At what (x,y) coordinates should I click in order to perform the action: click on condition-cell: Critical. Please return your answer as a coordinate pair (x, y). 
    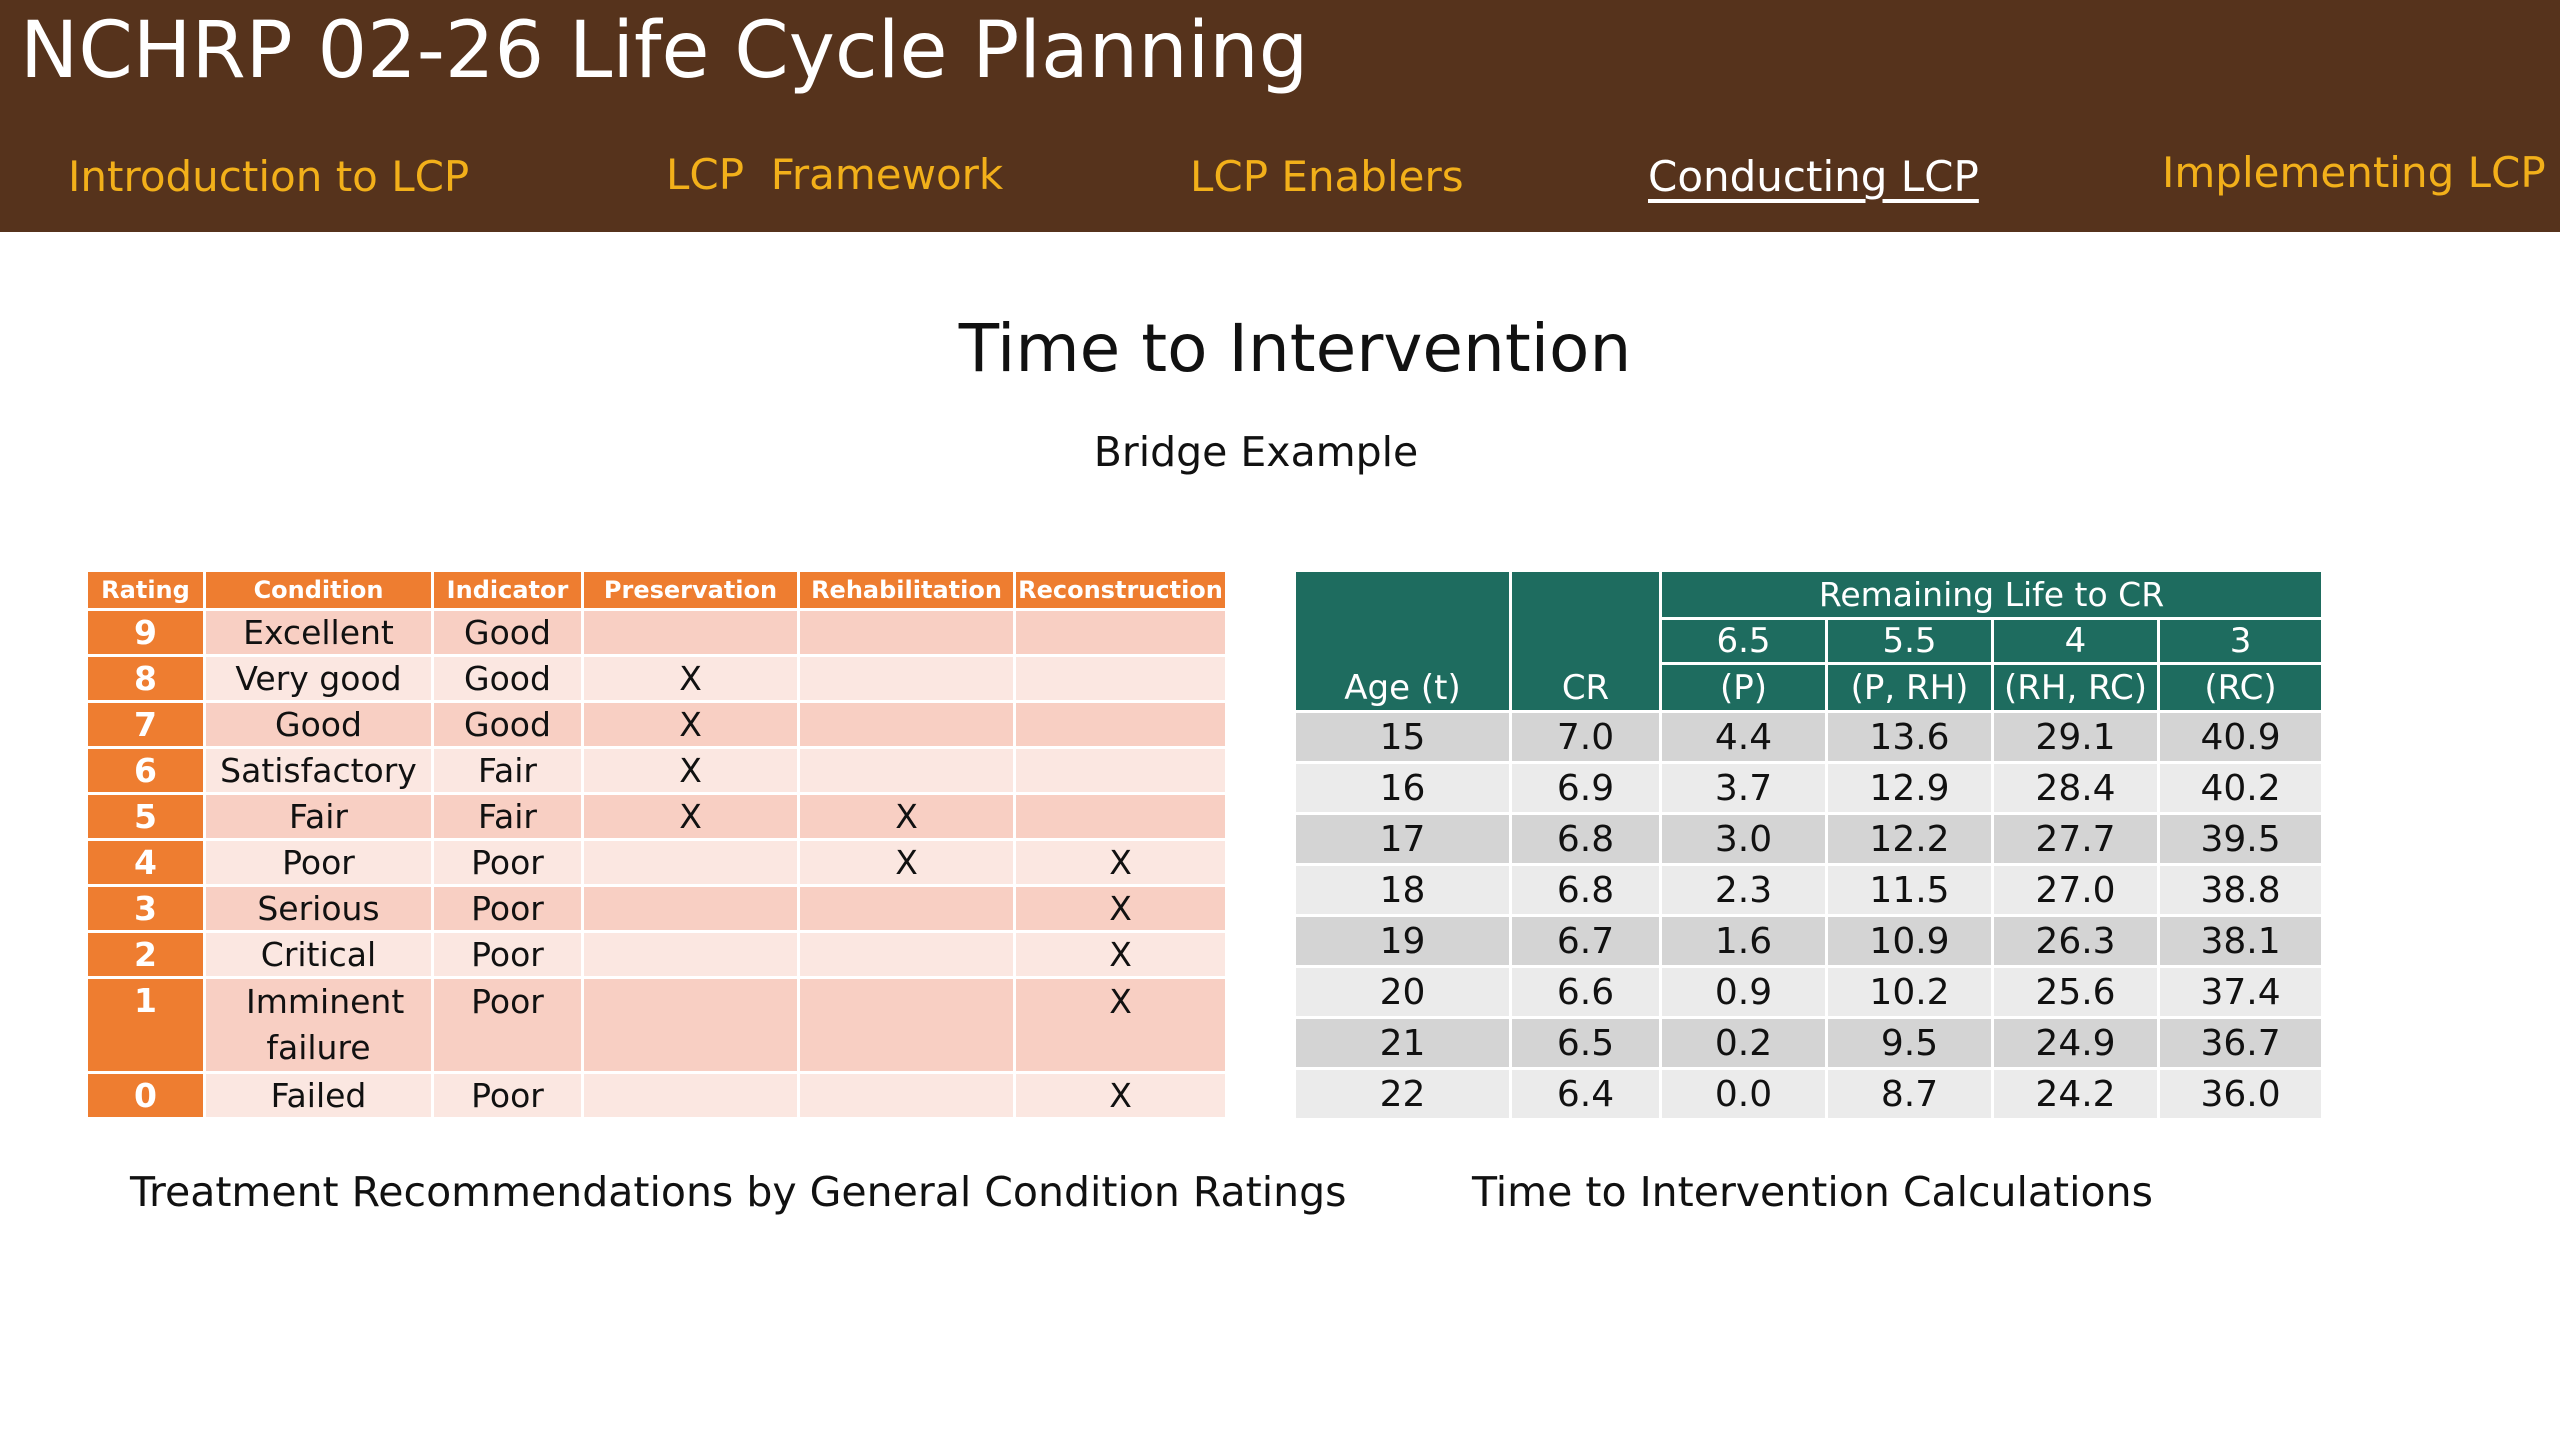
    Looking at the image, I should click on (320, 956).